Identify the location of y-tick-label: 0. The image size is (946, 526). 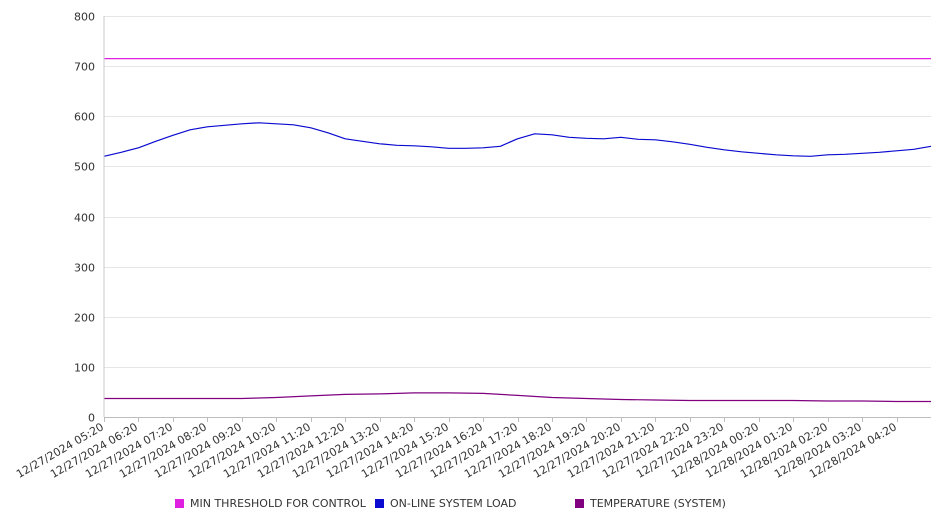
(91, 418).